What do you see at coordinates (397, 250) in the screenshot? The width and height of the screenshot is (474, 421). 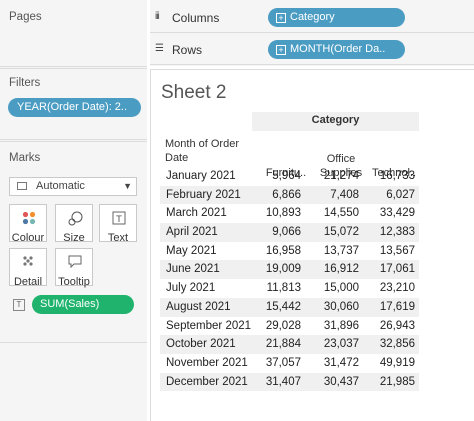 I see `cell-technology: 13,567` at bounding box center [397, 250].